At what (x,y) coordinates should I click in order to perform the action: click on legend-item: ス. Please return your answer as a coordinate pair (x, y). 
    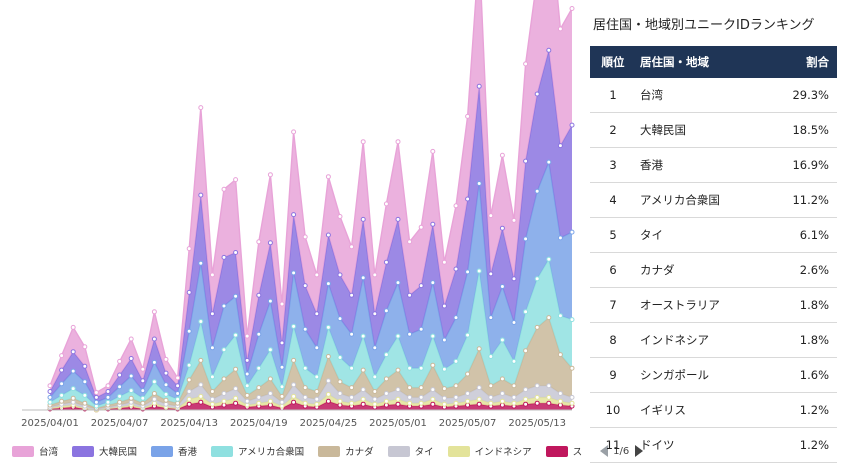
    Looking at the image, I should click on (563, 451).